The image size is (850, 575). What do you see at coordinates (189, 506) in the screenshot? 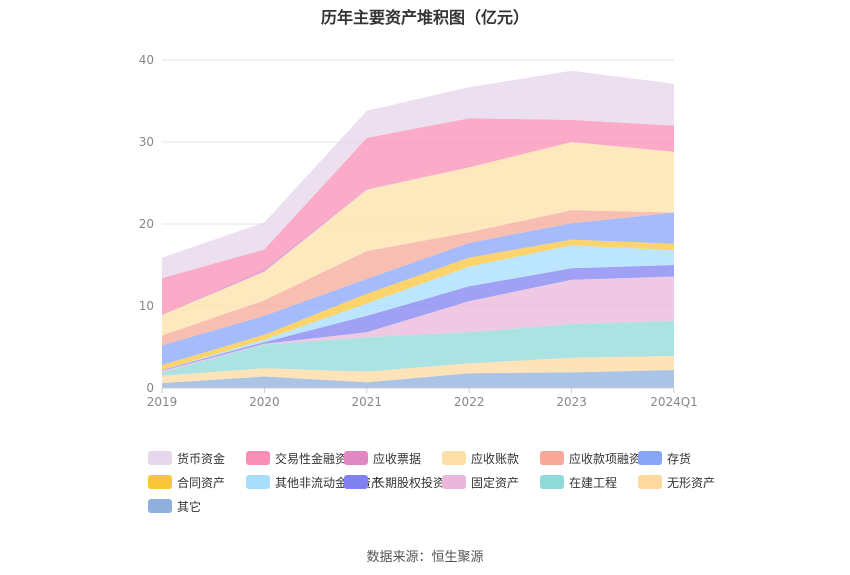
I see `legend-label: 其它` at bounding box center [189, 506].